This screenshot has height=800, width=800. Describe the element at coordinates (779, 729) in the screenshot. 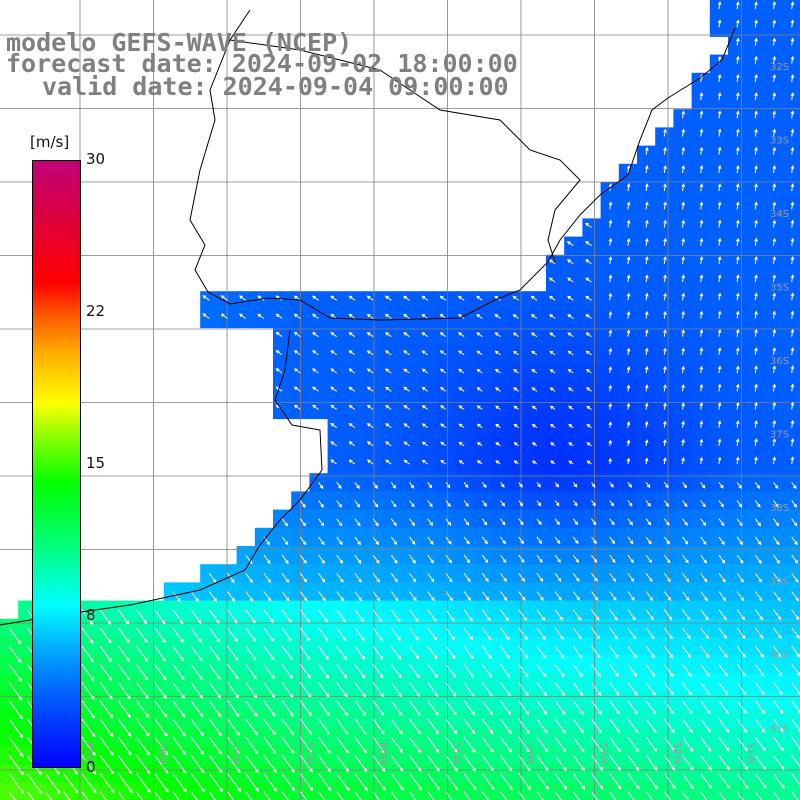

I see `latitude-label: 41S` at that location.